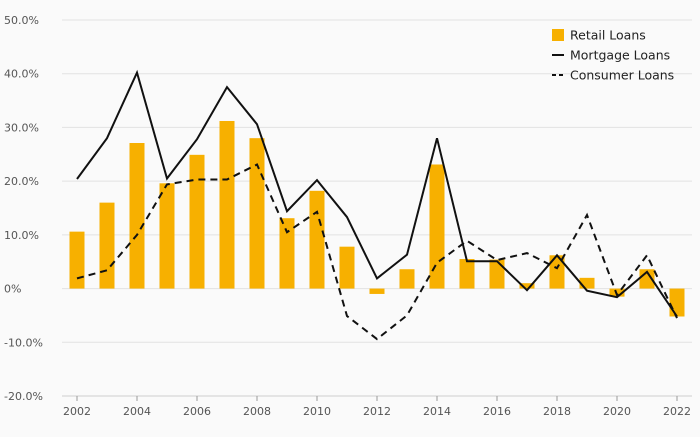  Describe the element at coordinates (620, 55) in the screenshot. I see `legend-label-mortgage-loans: Mortgage Loans` at that location.